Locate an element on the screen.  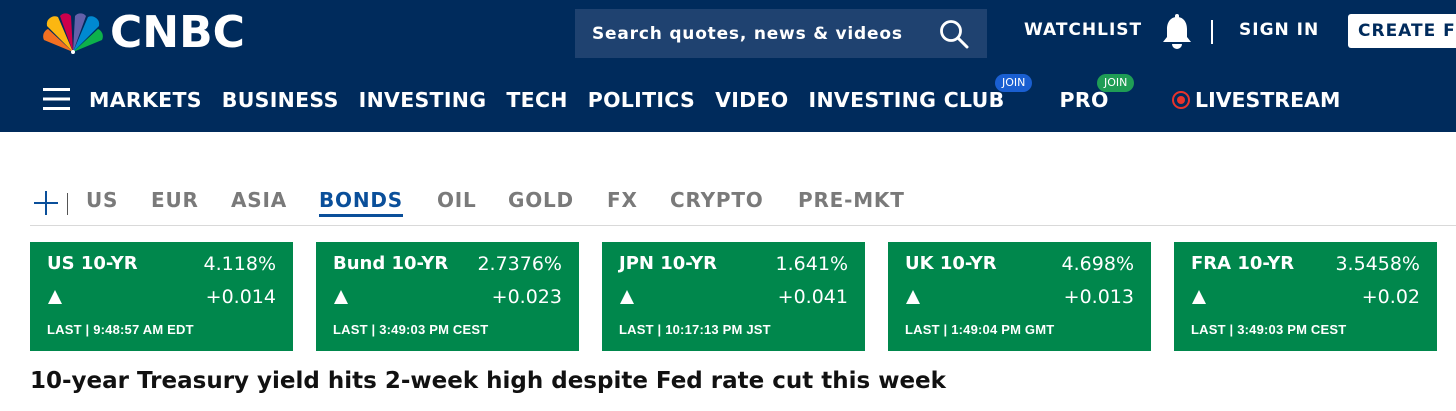
quote-name: Bund 10-YR is located at coordinates (391, 263).